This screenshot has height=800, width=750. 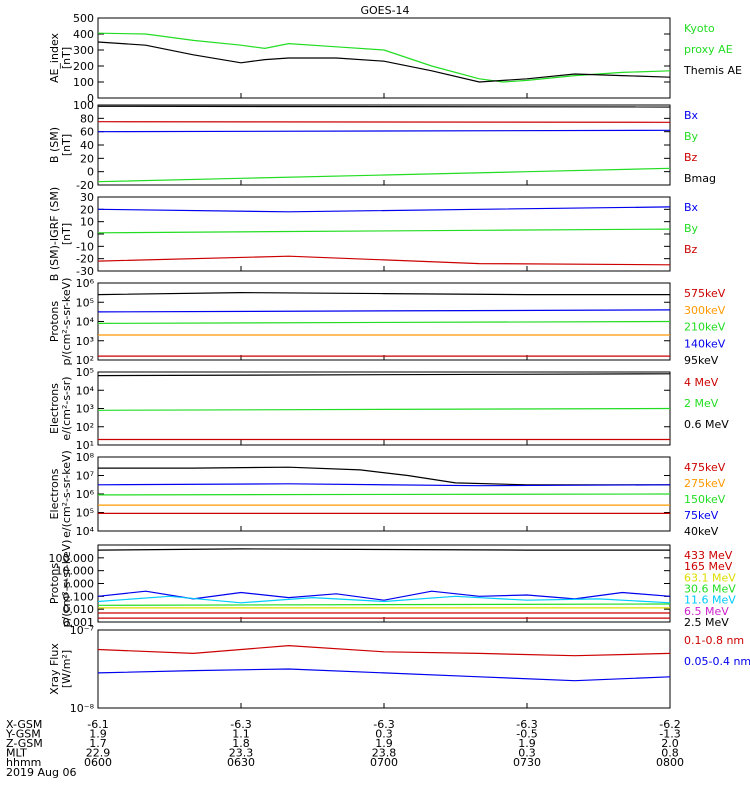 I want to click on footer-value: 0600, so click(x=98, y=762).